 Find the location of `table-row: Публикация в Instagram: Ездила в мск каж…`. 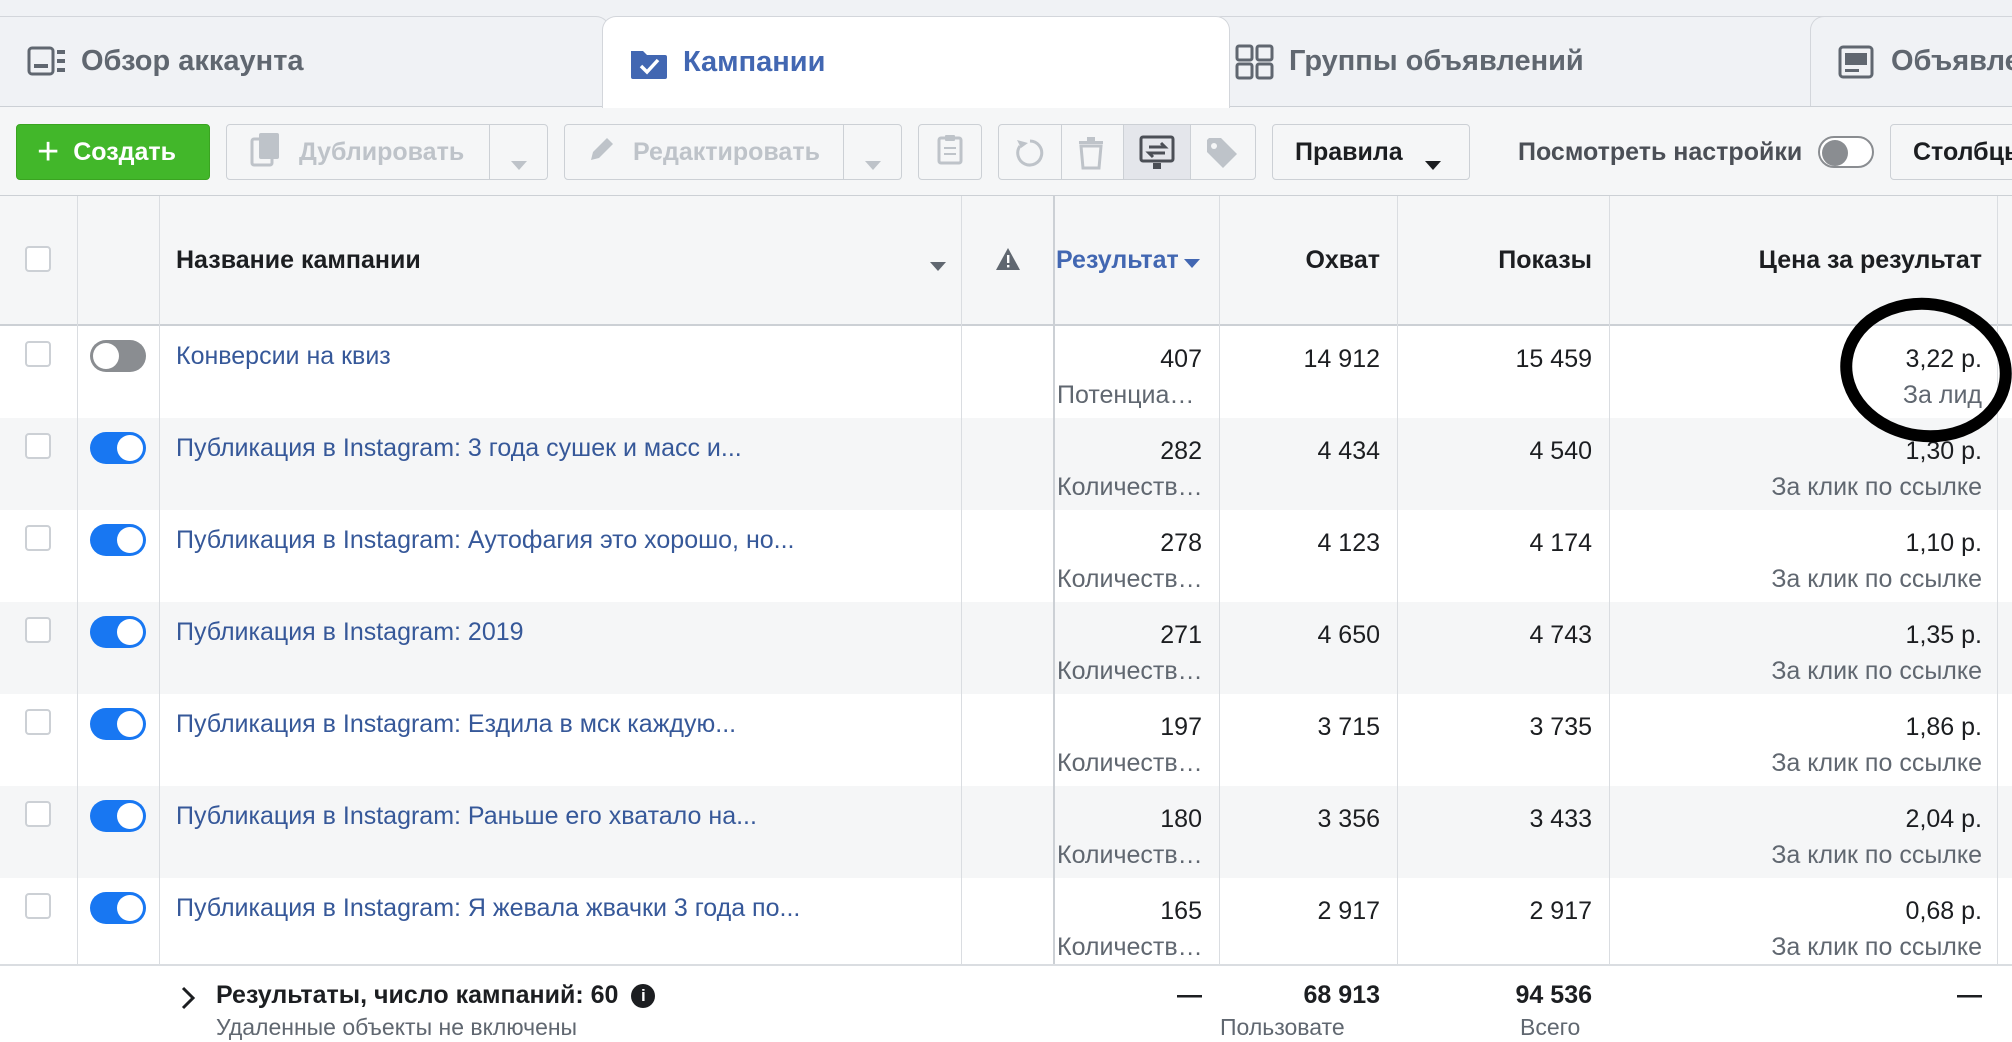

table-row: Публикация в Instagram: Ездила в мск каж… is located at coordinates (1006, 740).